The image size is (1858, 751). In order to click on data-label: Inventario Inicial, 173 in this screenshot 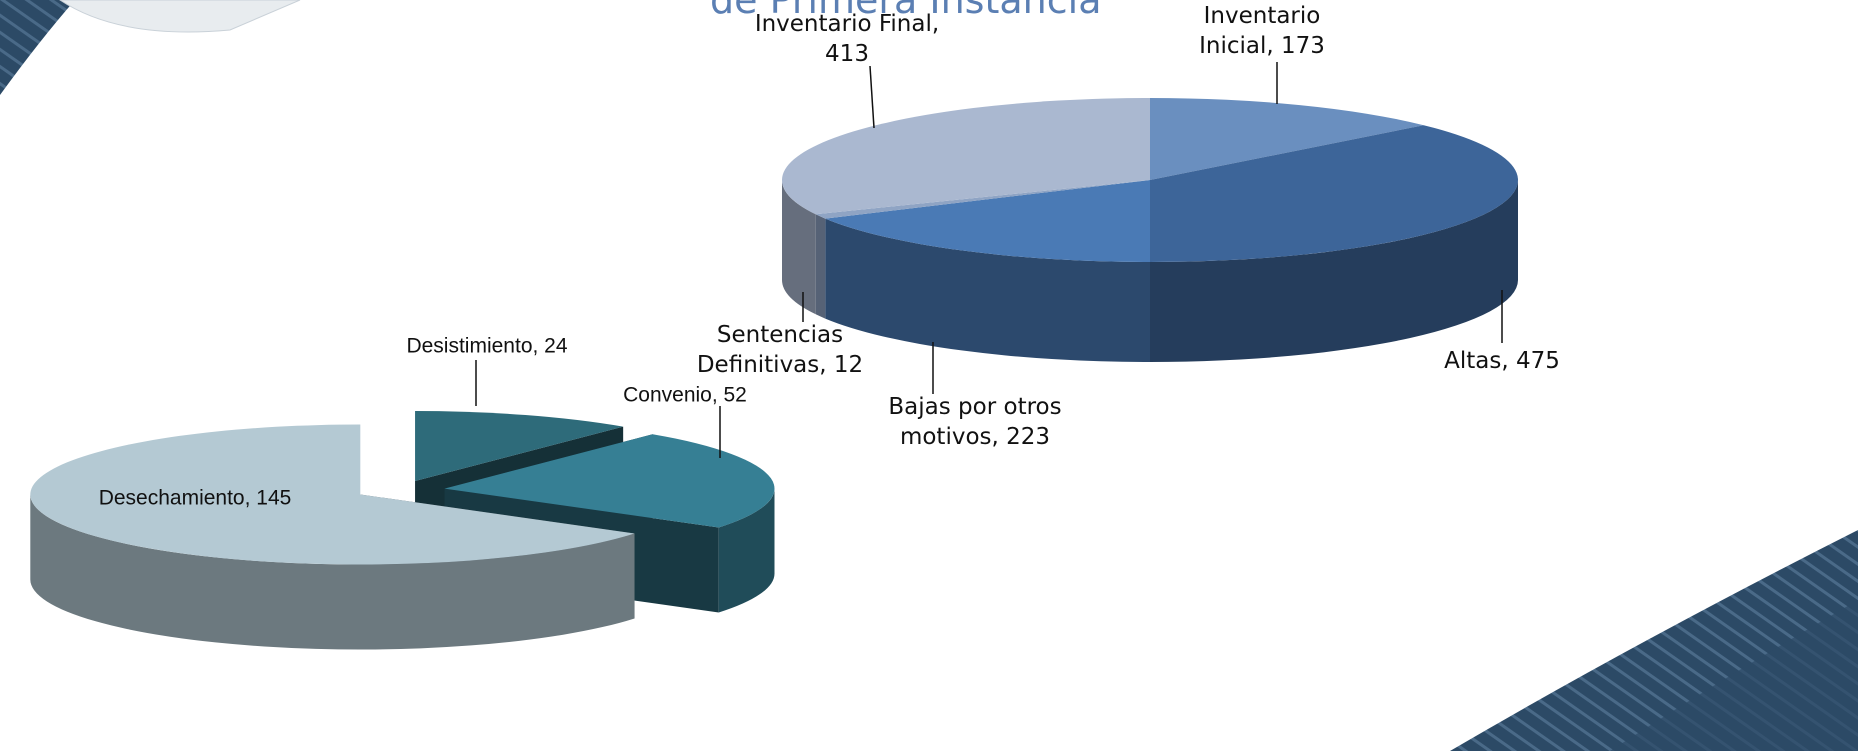, I will do `click(1262, 31)`.